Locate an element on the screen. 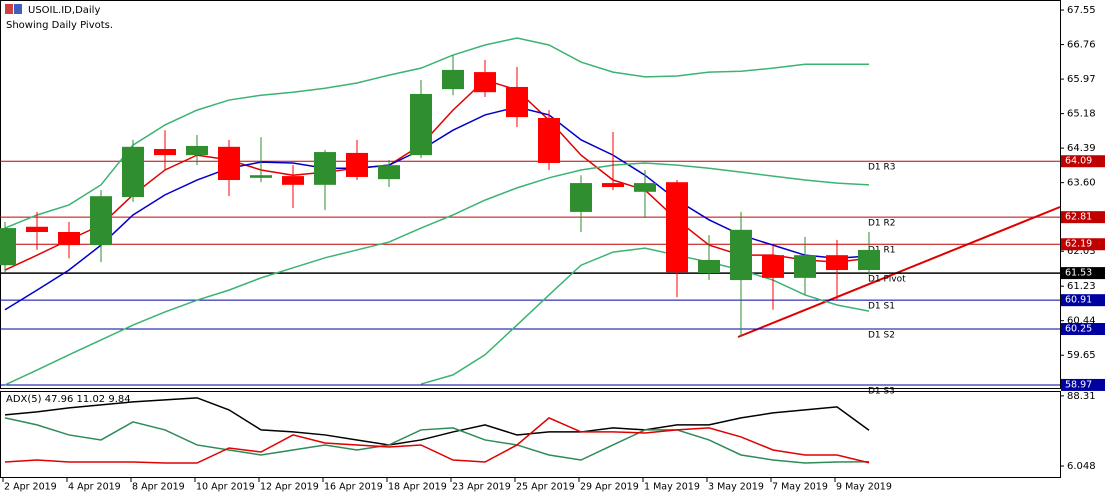 This screenshot has height=495, width=1116. pivot-label: D1 R3 is located at coordinates (882, 168).